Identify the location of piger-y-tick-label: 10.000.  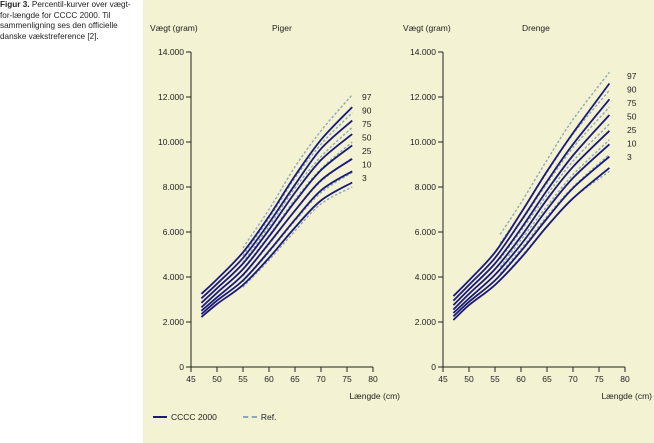
(171, 142).